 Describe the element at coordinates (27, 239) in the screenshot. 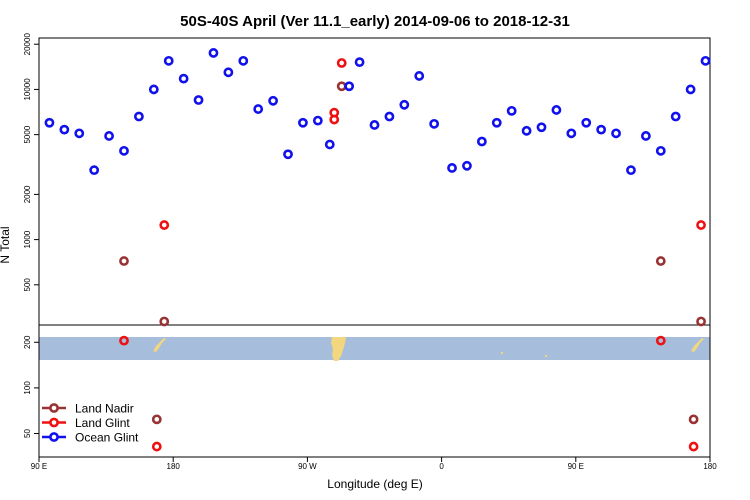

I see `y-tick-label: 1000` at that location.